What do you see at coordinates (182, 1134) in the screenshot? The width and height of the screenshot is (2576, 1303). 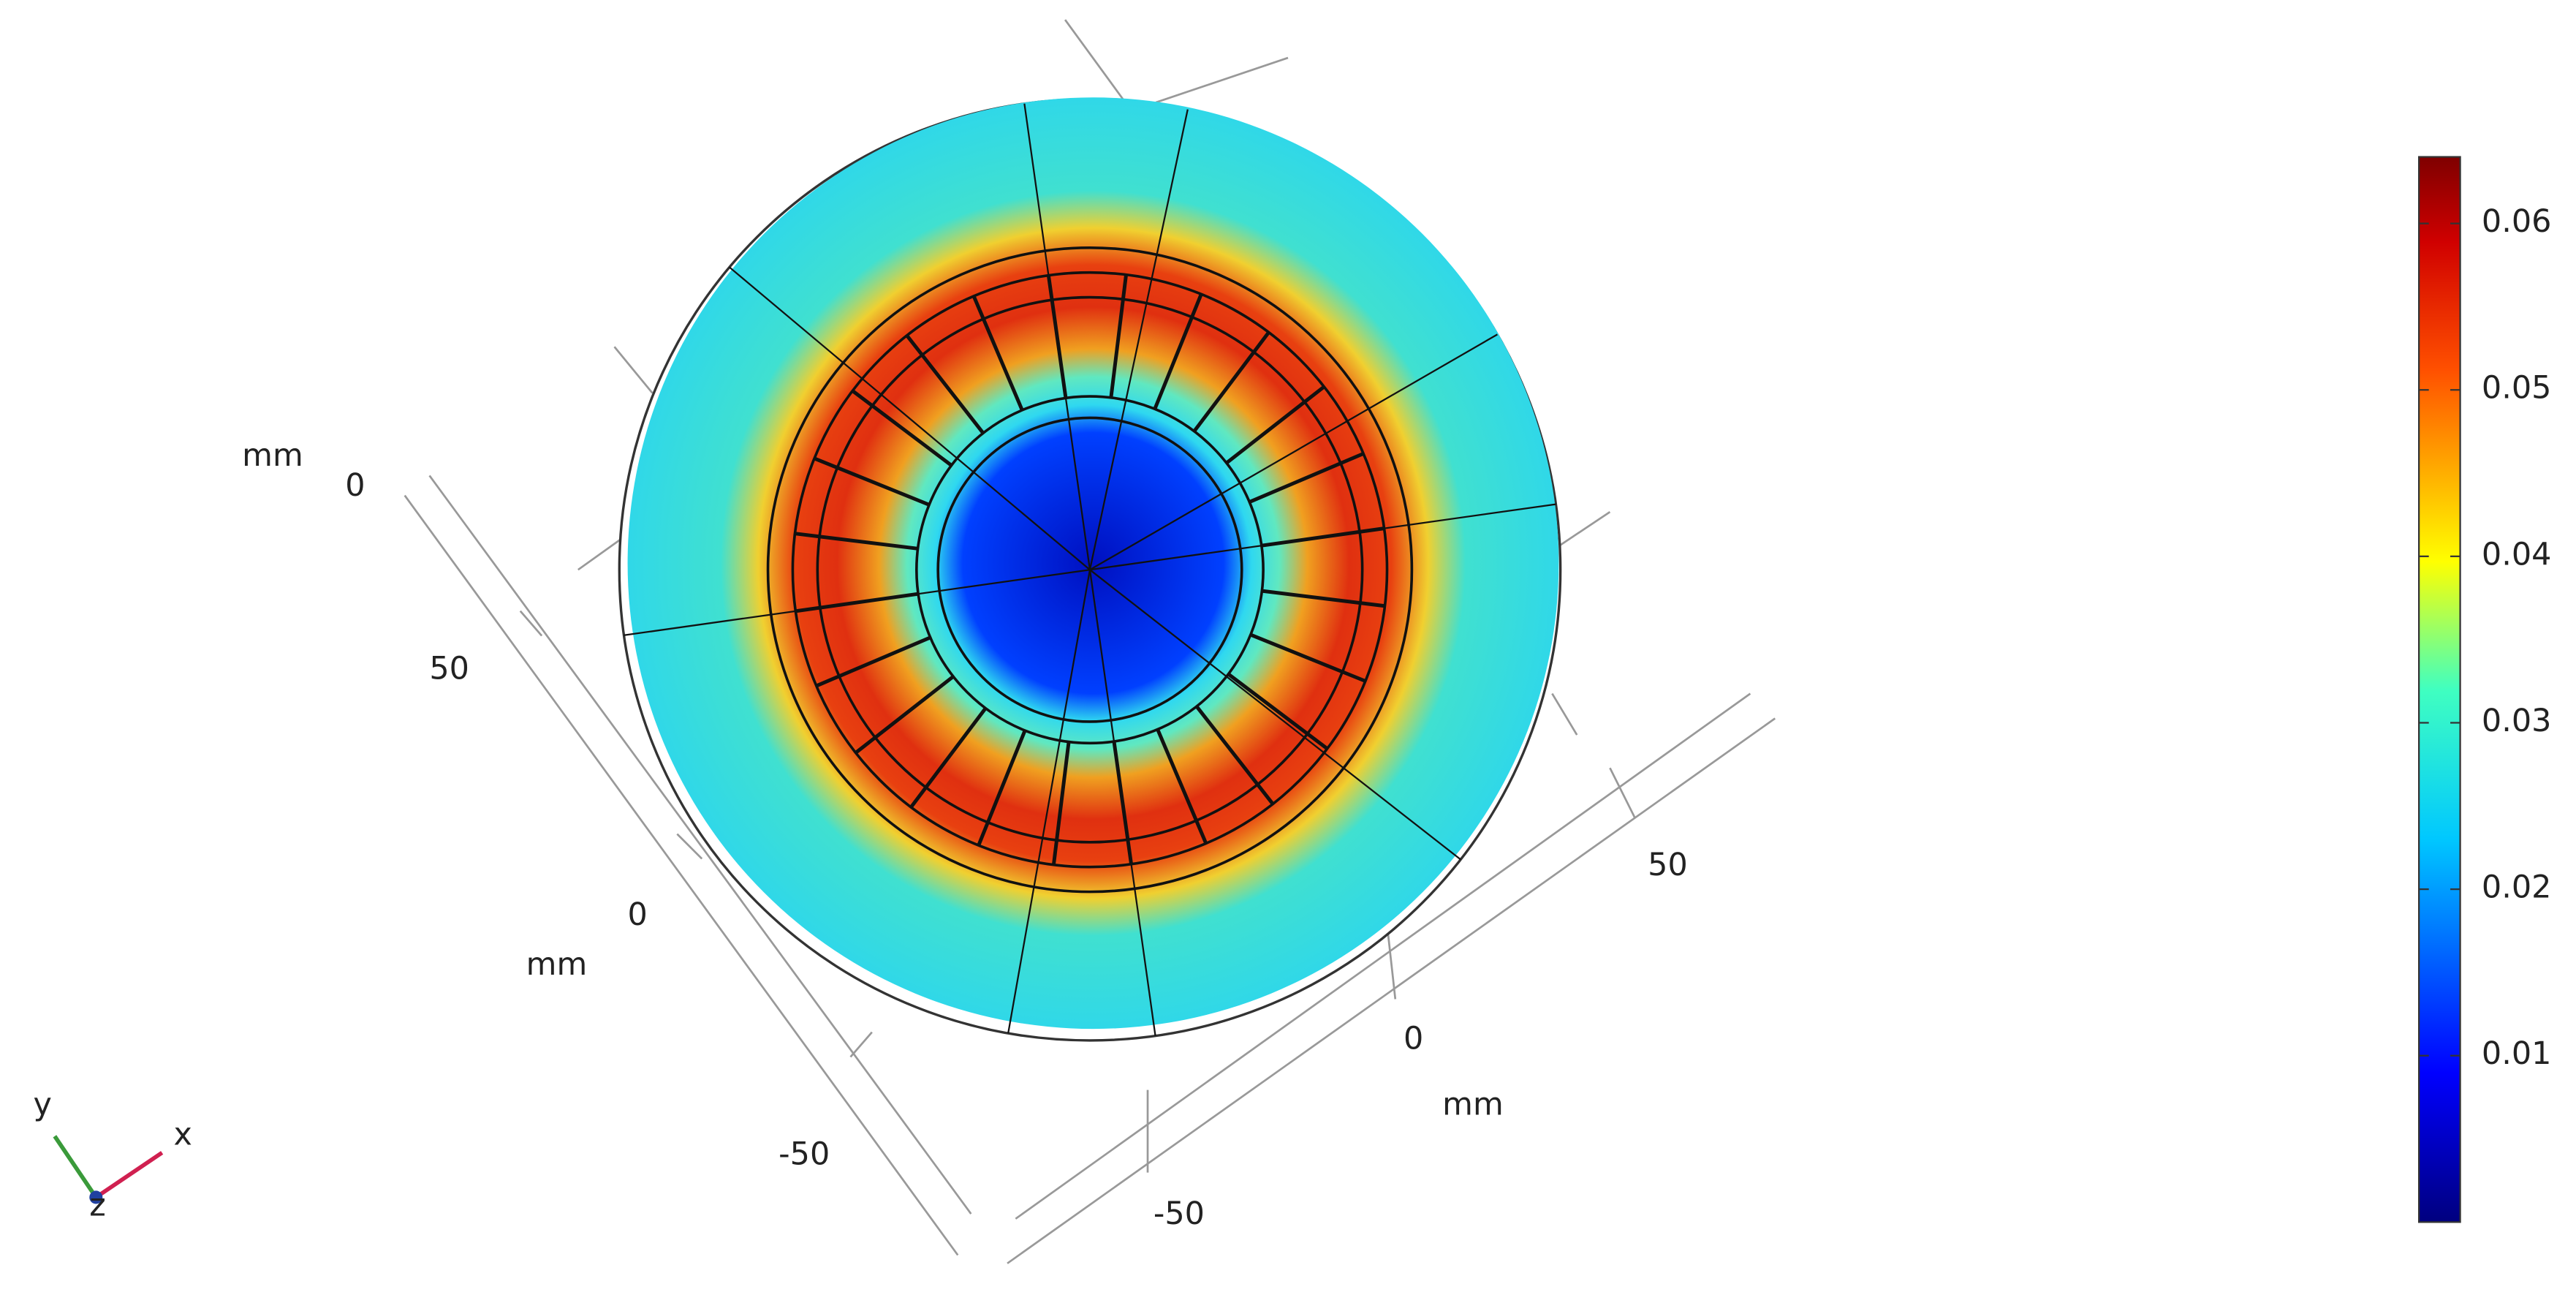 I see `triad-label: x` at bounding box center [182, 1134].